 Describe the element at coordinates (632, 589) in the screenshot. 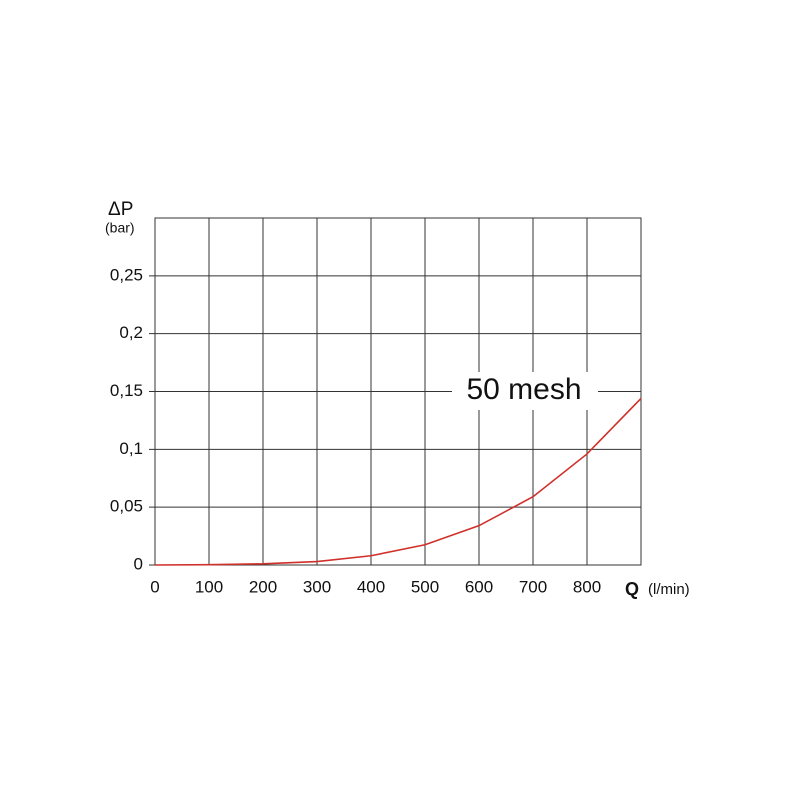

I see `x-label: Q` at that location.